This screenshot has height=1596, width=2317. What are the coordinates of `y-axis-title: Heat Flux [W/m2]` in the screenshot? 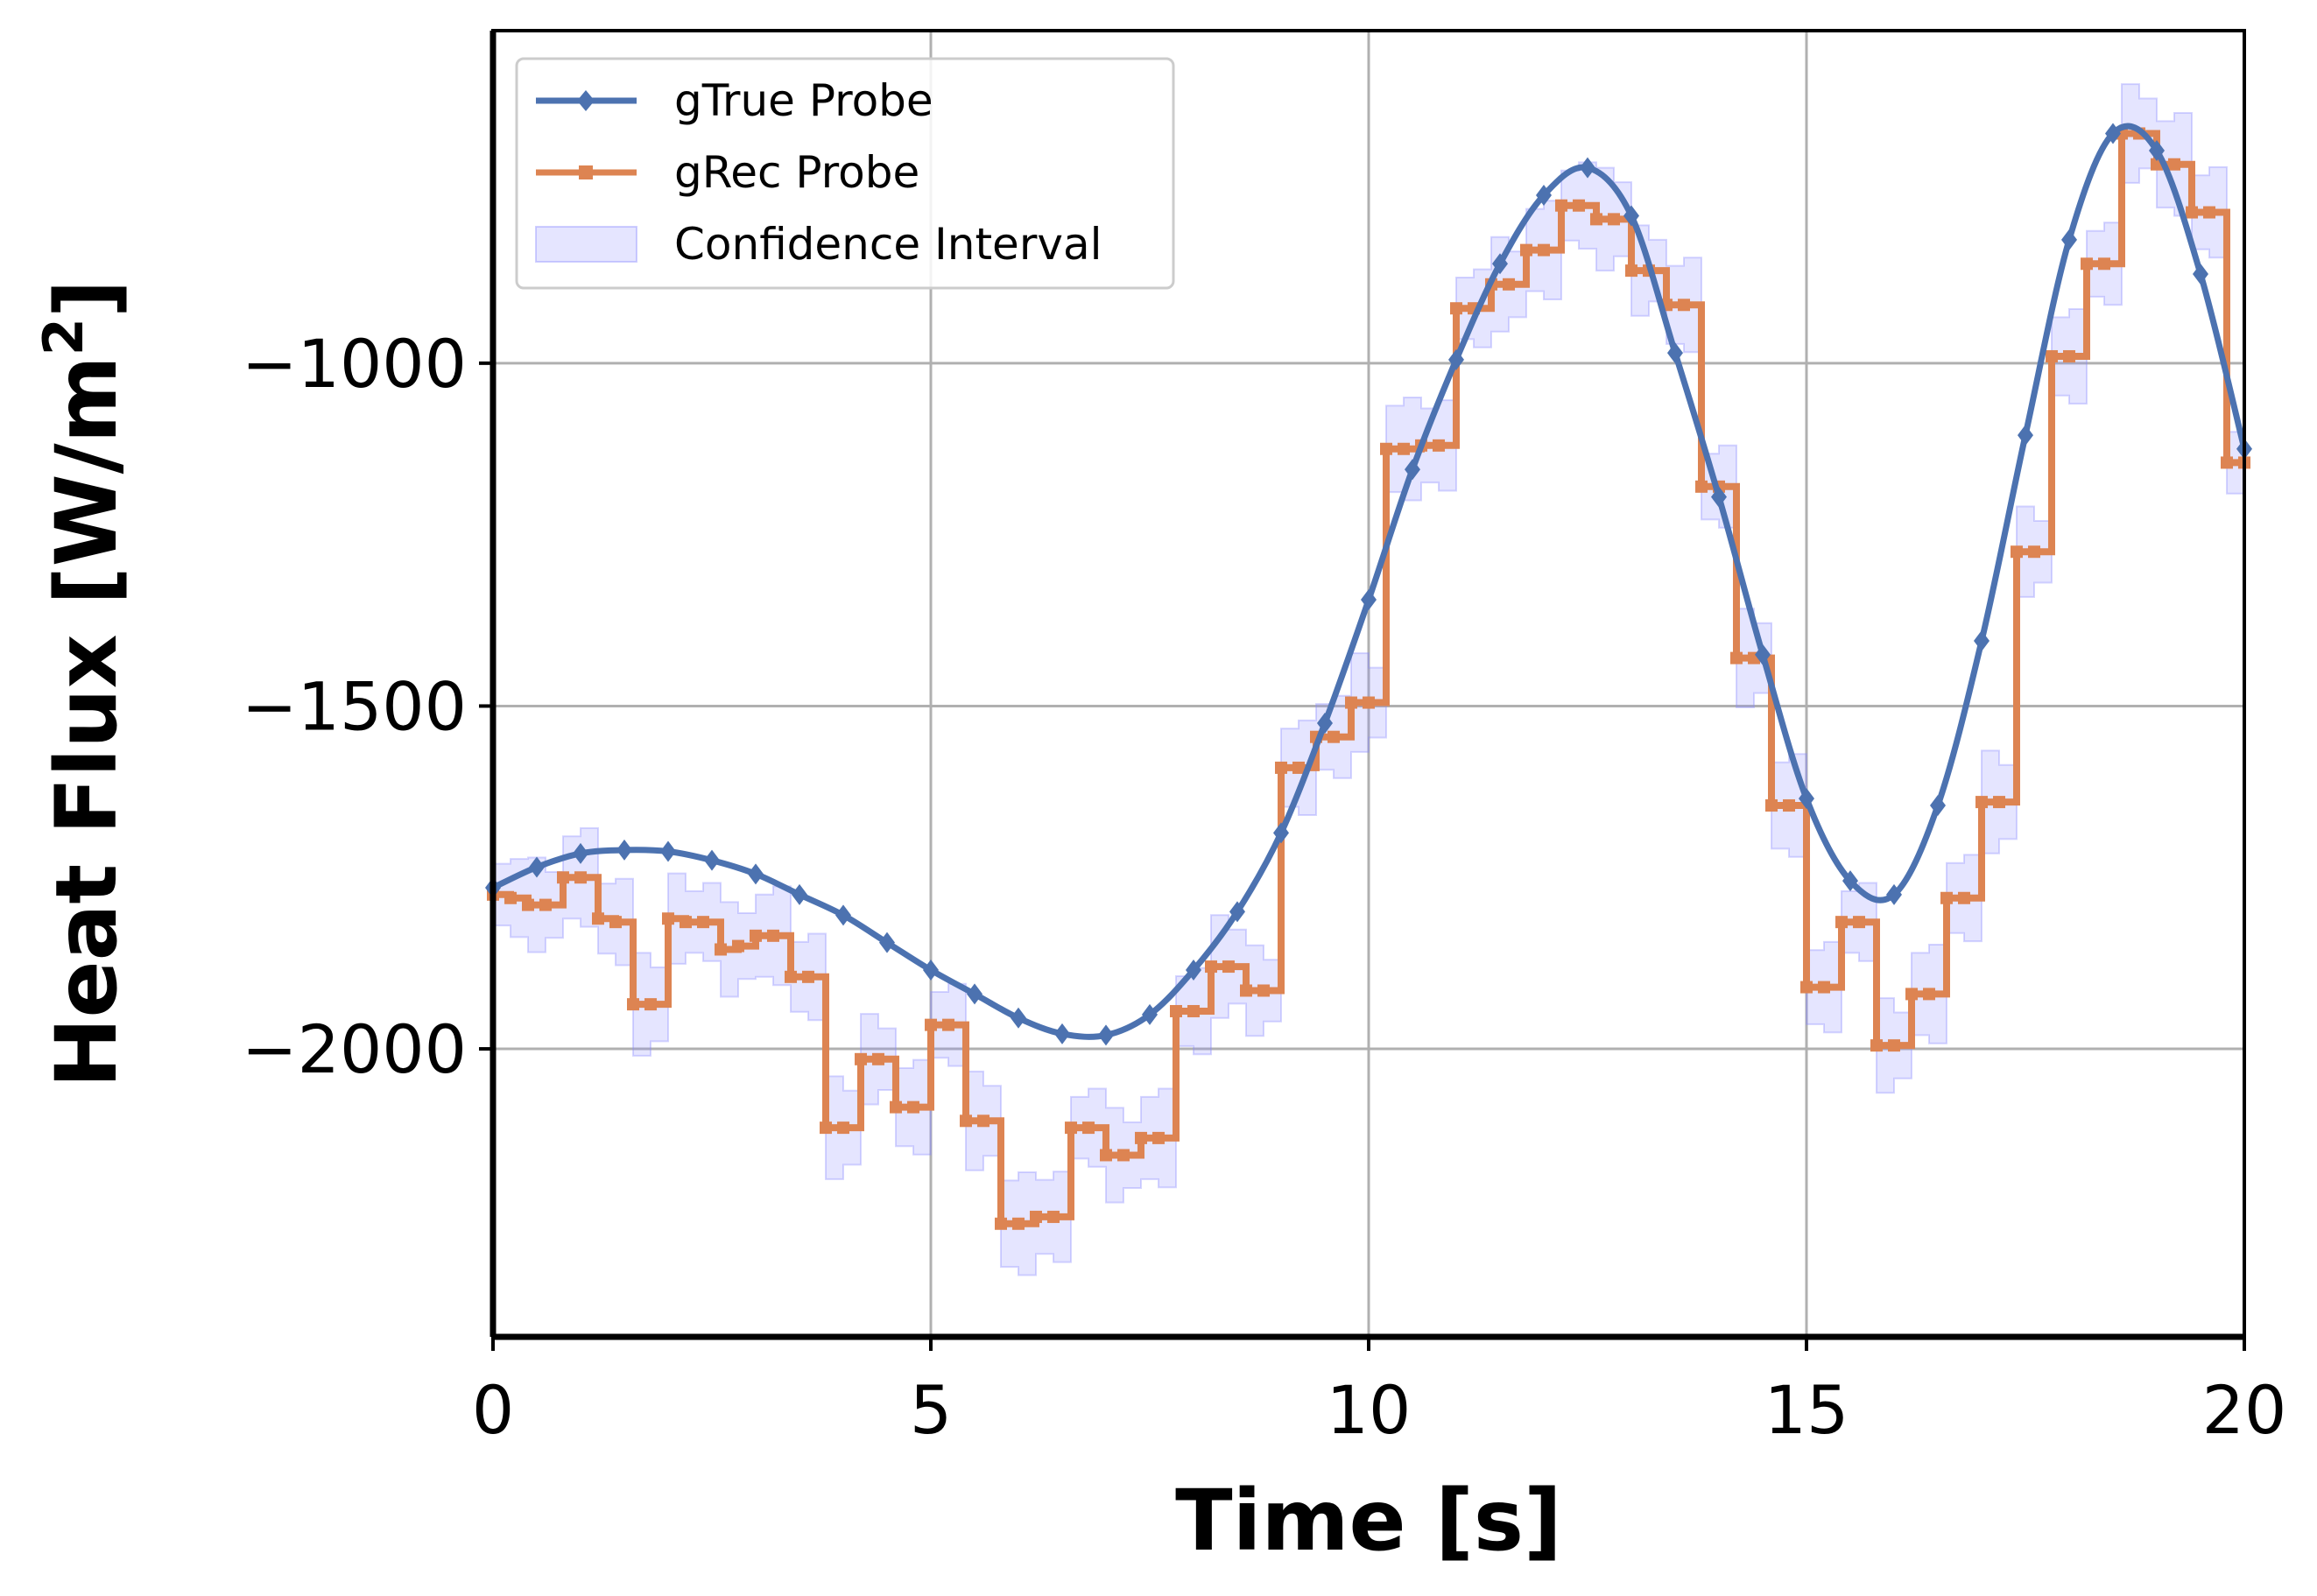 It's located at (84, 683).